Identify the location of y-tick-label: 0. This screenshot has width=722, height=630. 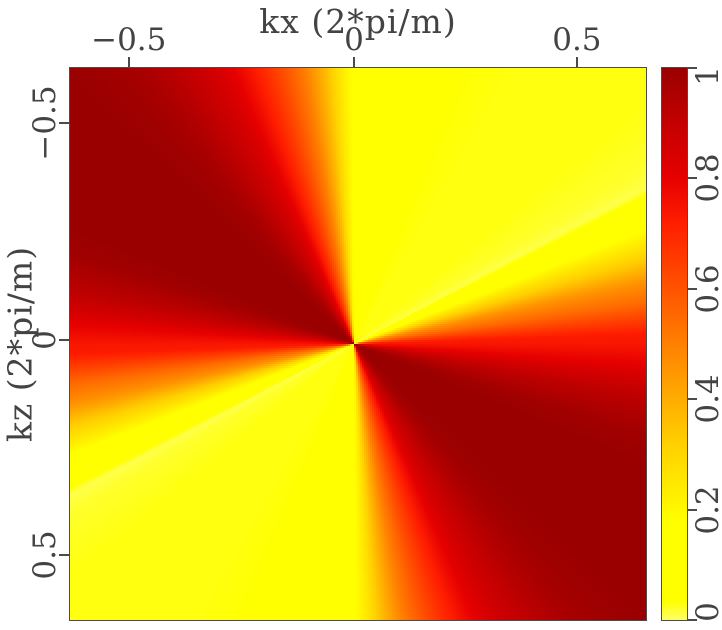
(45, 340).